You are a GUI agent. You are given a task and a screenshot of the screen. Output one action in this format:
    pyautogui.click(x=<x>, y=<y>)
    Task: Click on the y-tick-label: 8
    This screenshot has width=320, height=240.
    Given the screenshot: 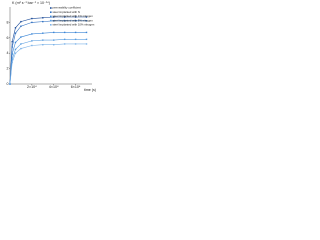 What is the action you would take?
    pyautogui.click(x=8, y=22)
    